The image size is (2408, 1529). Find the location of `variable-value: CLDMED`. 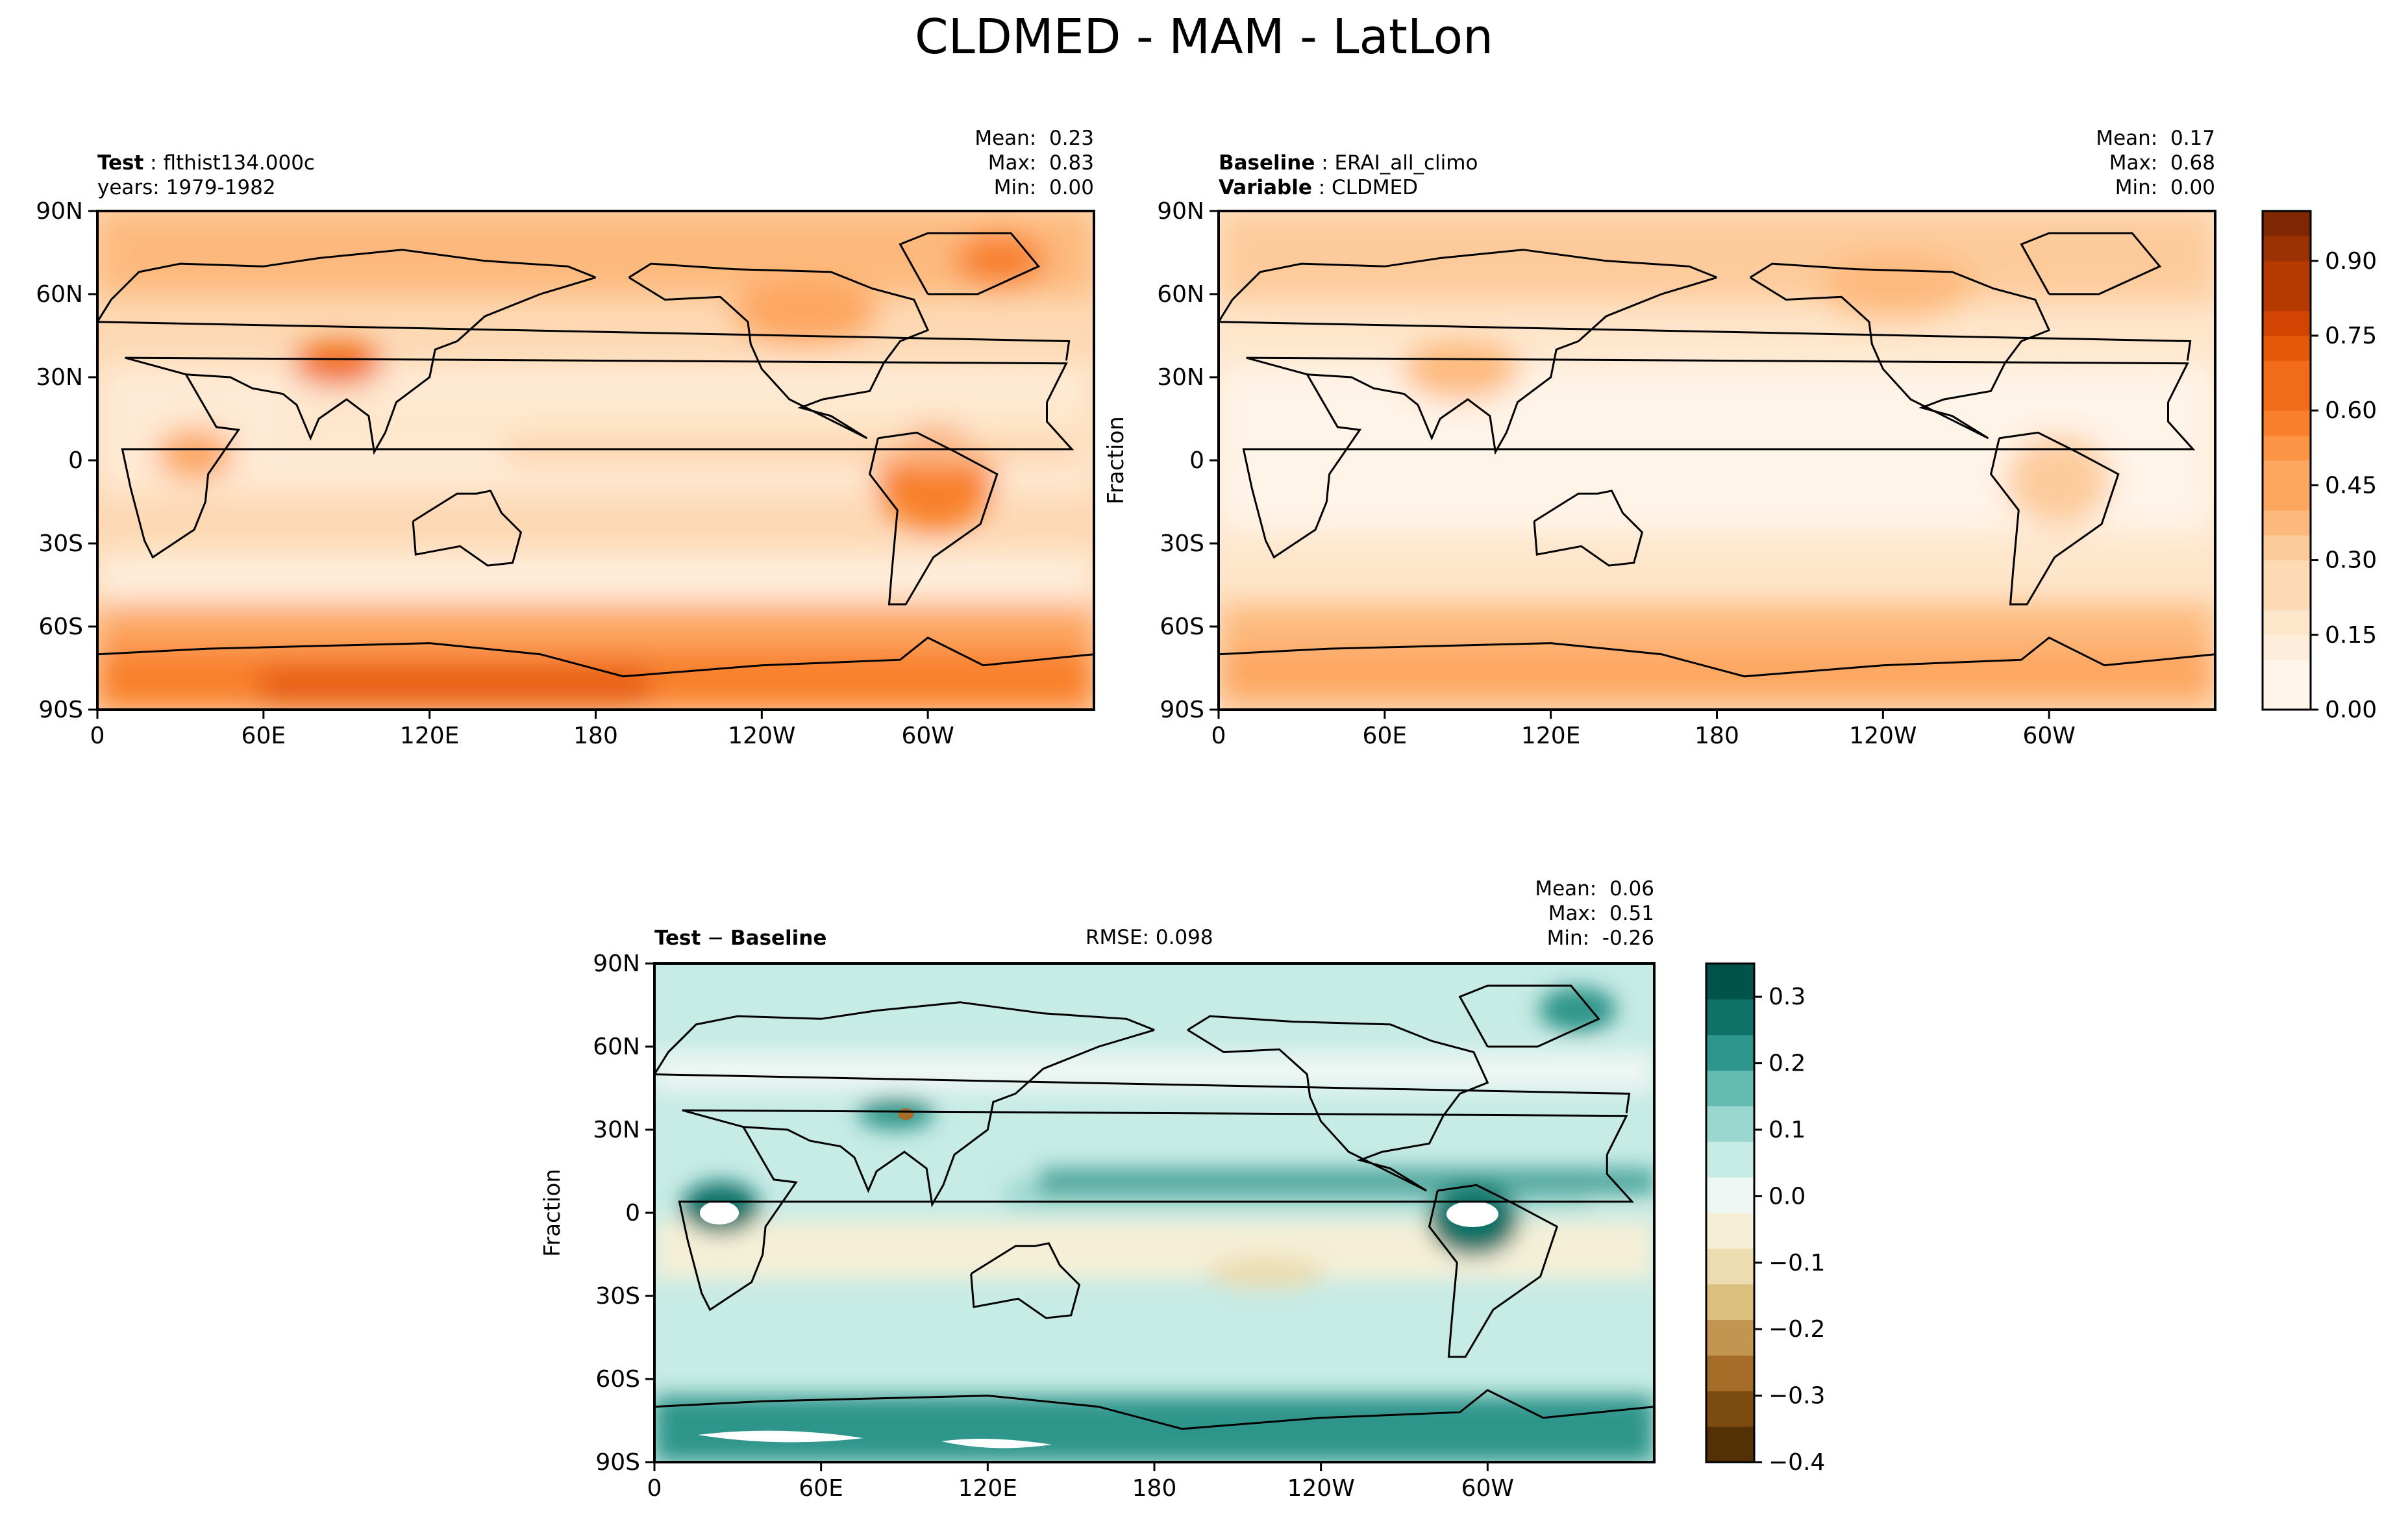

variable-value: CLDMED is located at coordinates (1375, 187).